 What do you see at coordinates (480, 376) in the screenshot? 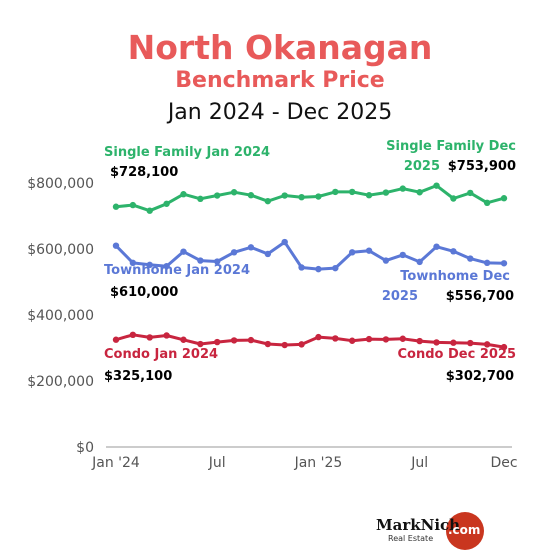
I see `condo-end-value: $302,700` at bounding box center [480, 376].